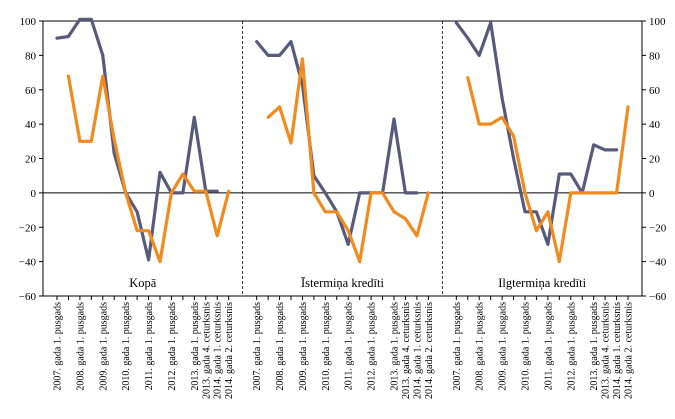  I want to click on y-tick-label-left: 20, so click(31, 160).